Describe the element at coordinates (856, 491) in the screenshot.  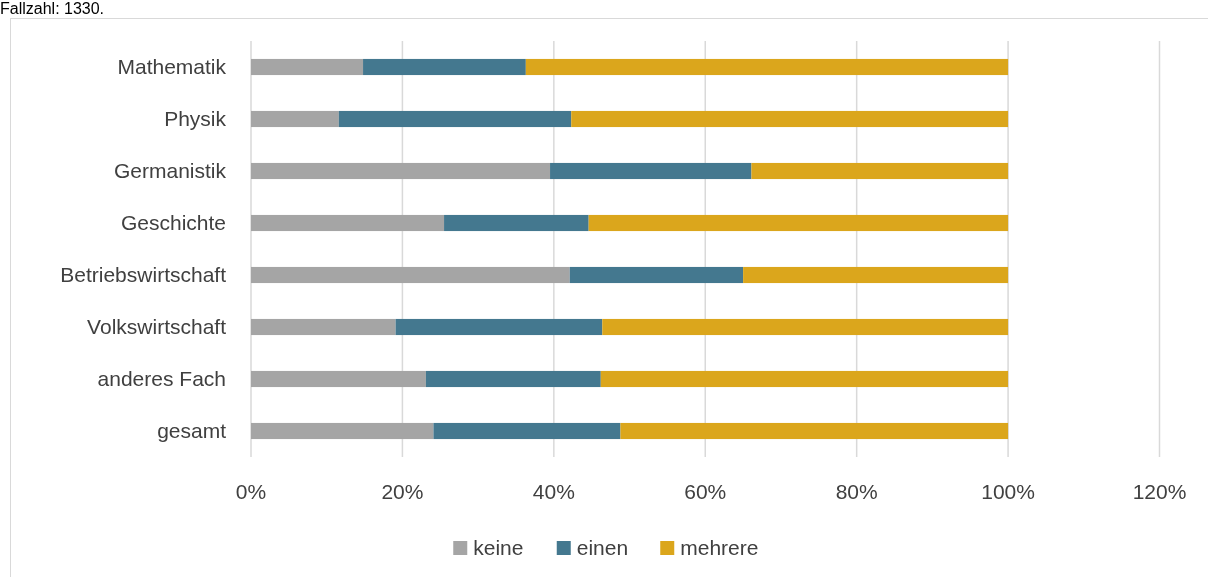
I see `x-tick-label: 80%` at that location.